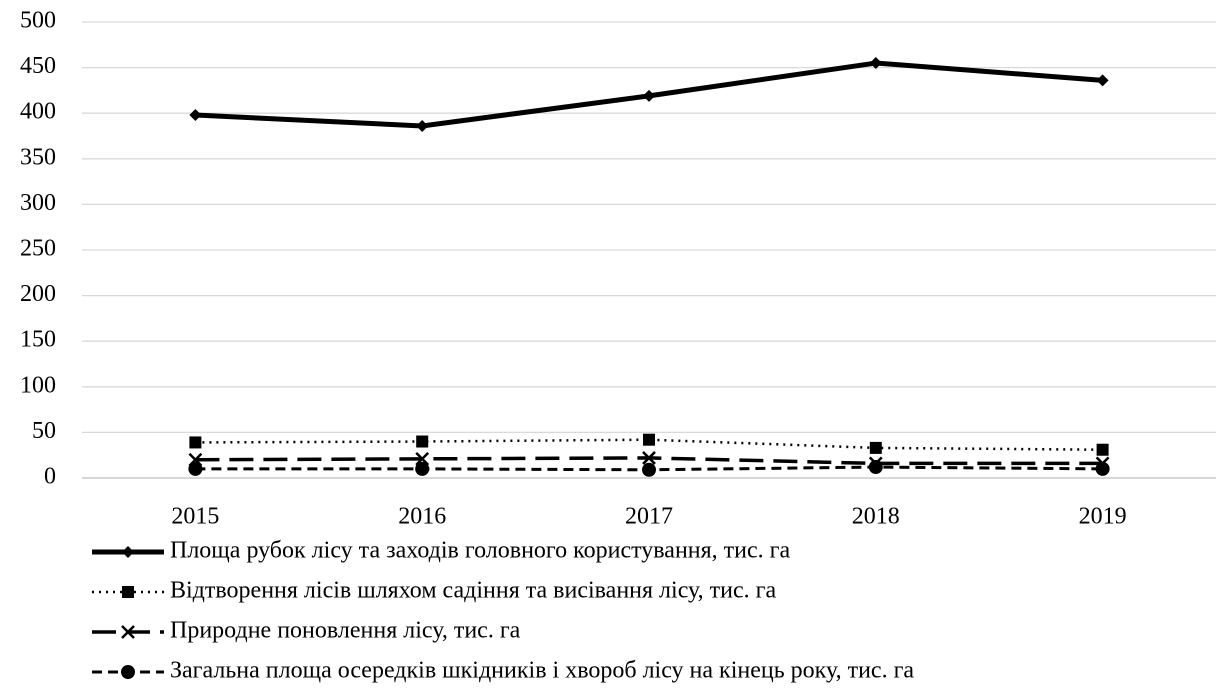 Image resolution: width=1218 pixels, height=690 pixels. Describe the element at coordinates (38, 21) in the screenshot. I see `y-tick-label: 500` at that location.